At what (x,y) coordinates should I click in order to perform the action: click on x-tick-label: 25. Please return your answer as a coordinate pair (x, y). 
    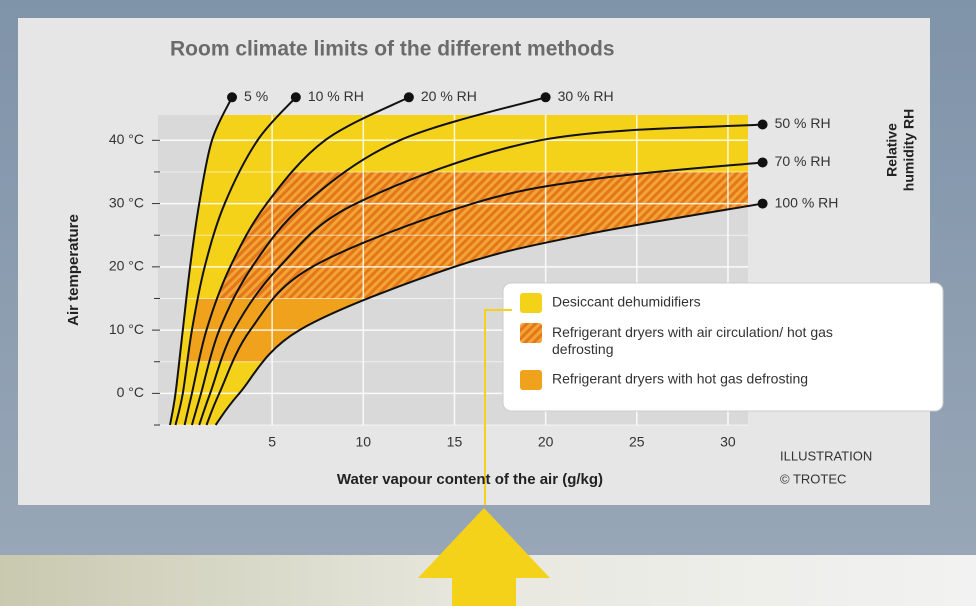
    Looking at the image, I should click on (637, 442).